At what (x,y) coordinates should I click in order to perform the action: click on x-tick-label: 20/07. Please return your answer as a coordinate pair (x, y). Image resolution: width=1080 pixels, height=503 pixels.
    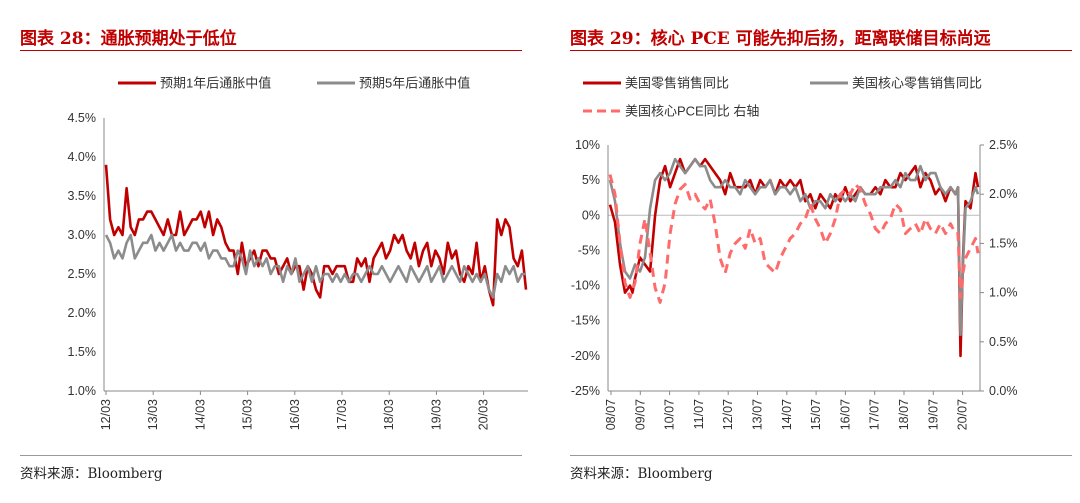
    Looking at the image, I should click on (963, 414).